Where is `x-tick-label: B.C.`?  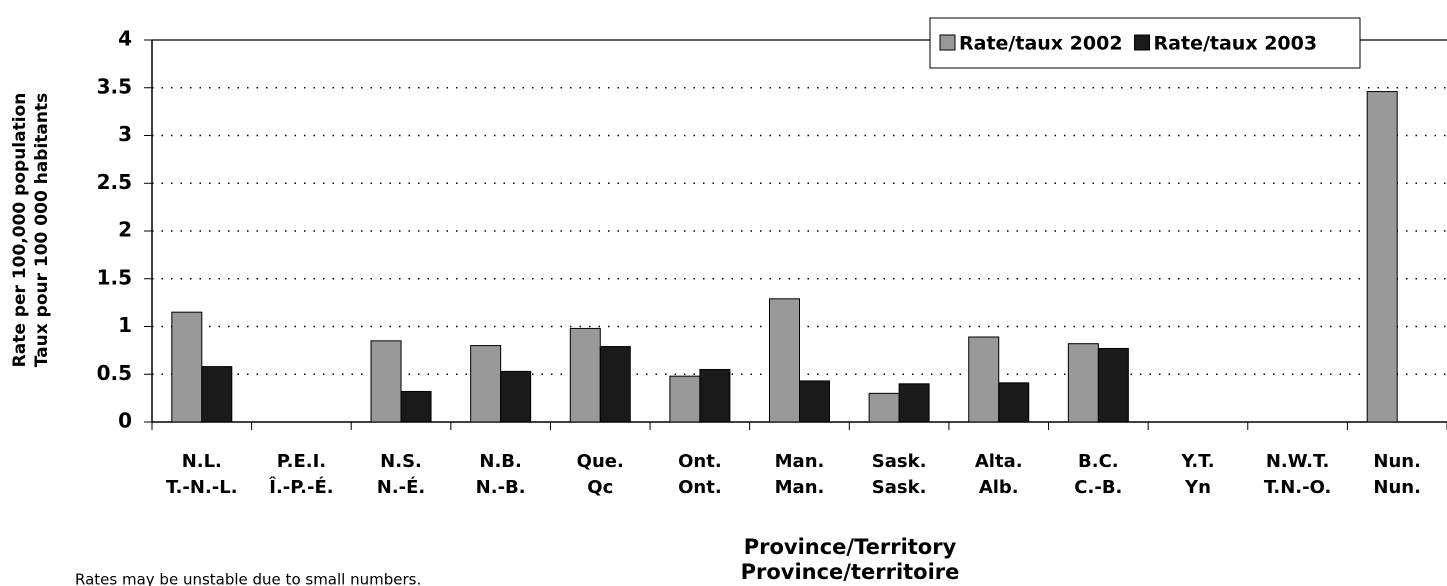
x-tick-label: B.C. is located at coordinates (1098, 461).